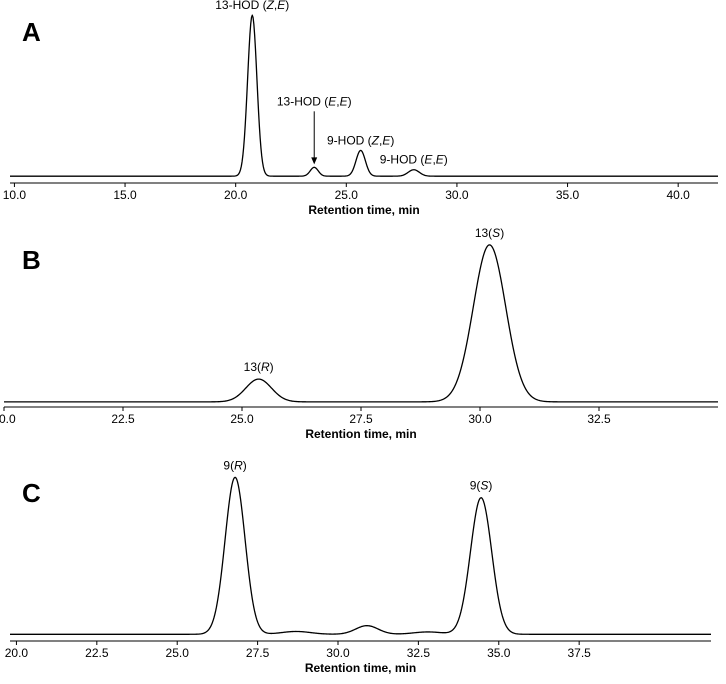 The image size is (726, 684). What do you see at coordinates (123, 419) in the screenshot?
I see `panel-b-tick-label: 22.5` at bounding box center [123, 419].